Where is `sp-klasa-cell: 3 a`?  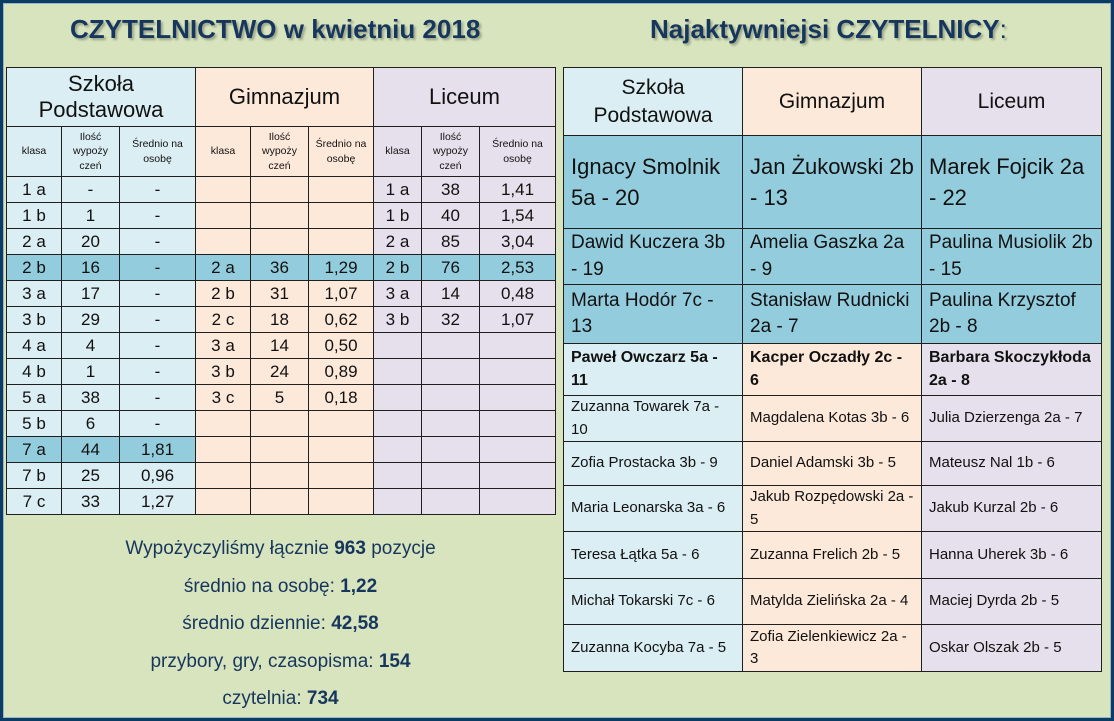
sp-klasa-cell: 3 a is located at coordinates (34, 293).